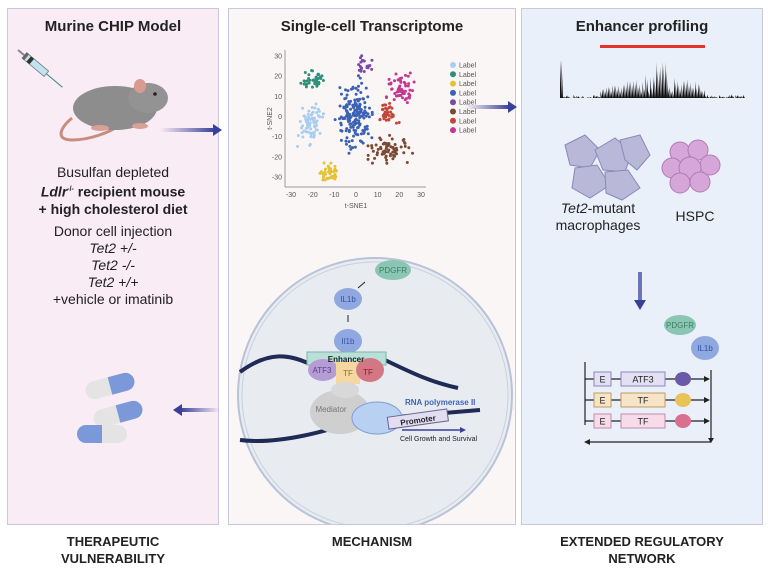  What do you see at coordinates (291, 195) in the screenshot?
I see `x-tick-label: -30` at bounding box center [291, 195].